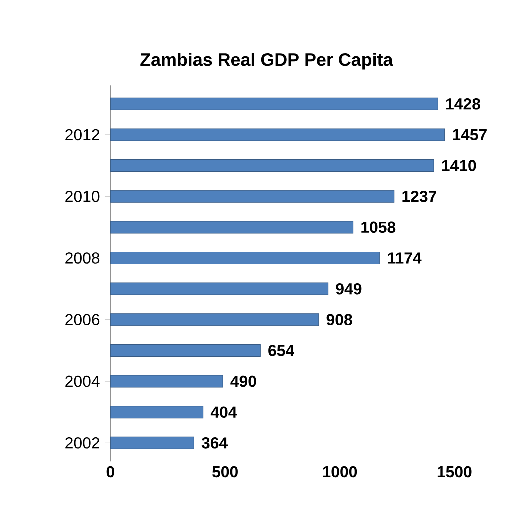  Describe the element at coordinates (83, 196) in the screenshot. I see `y-tick-label: 2010` at that location.